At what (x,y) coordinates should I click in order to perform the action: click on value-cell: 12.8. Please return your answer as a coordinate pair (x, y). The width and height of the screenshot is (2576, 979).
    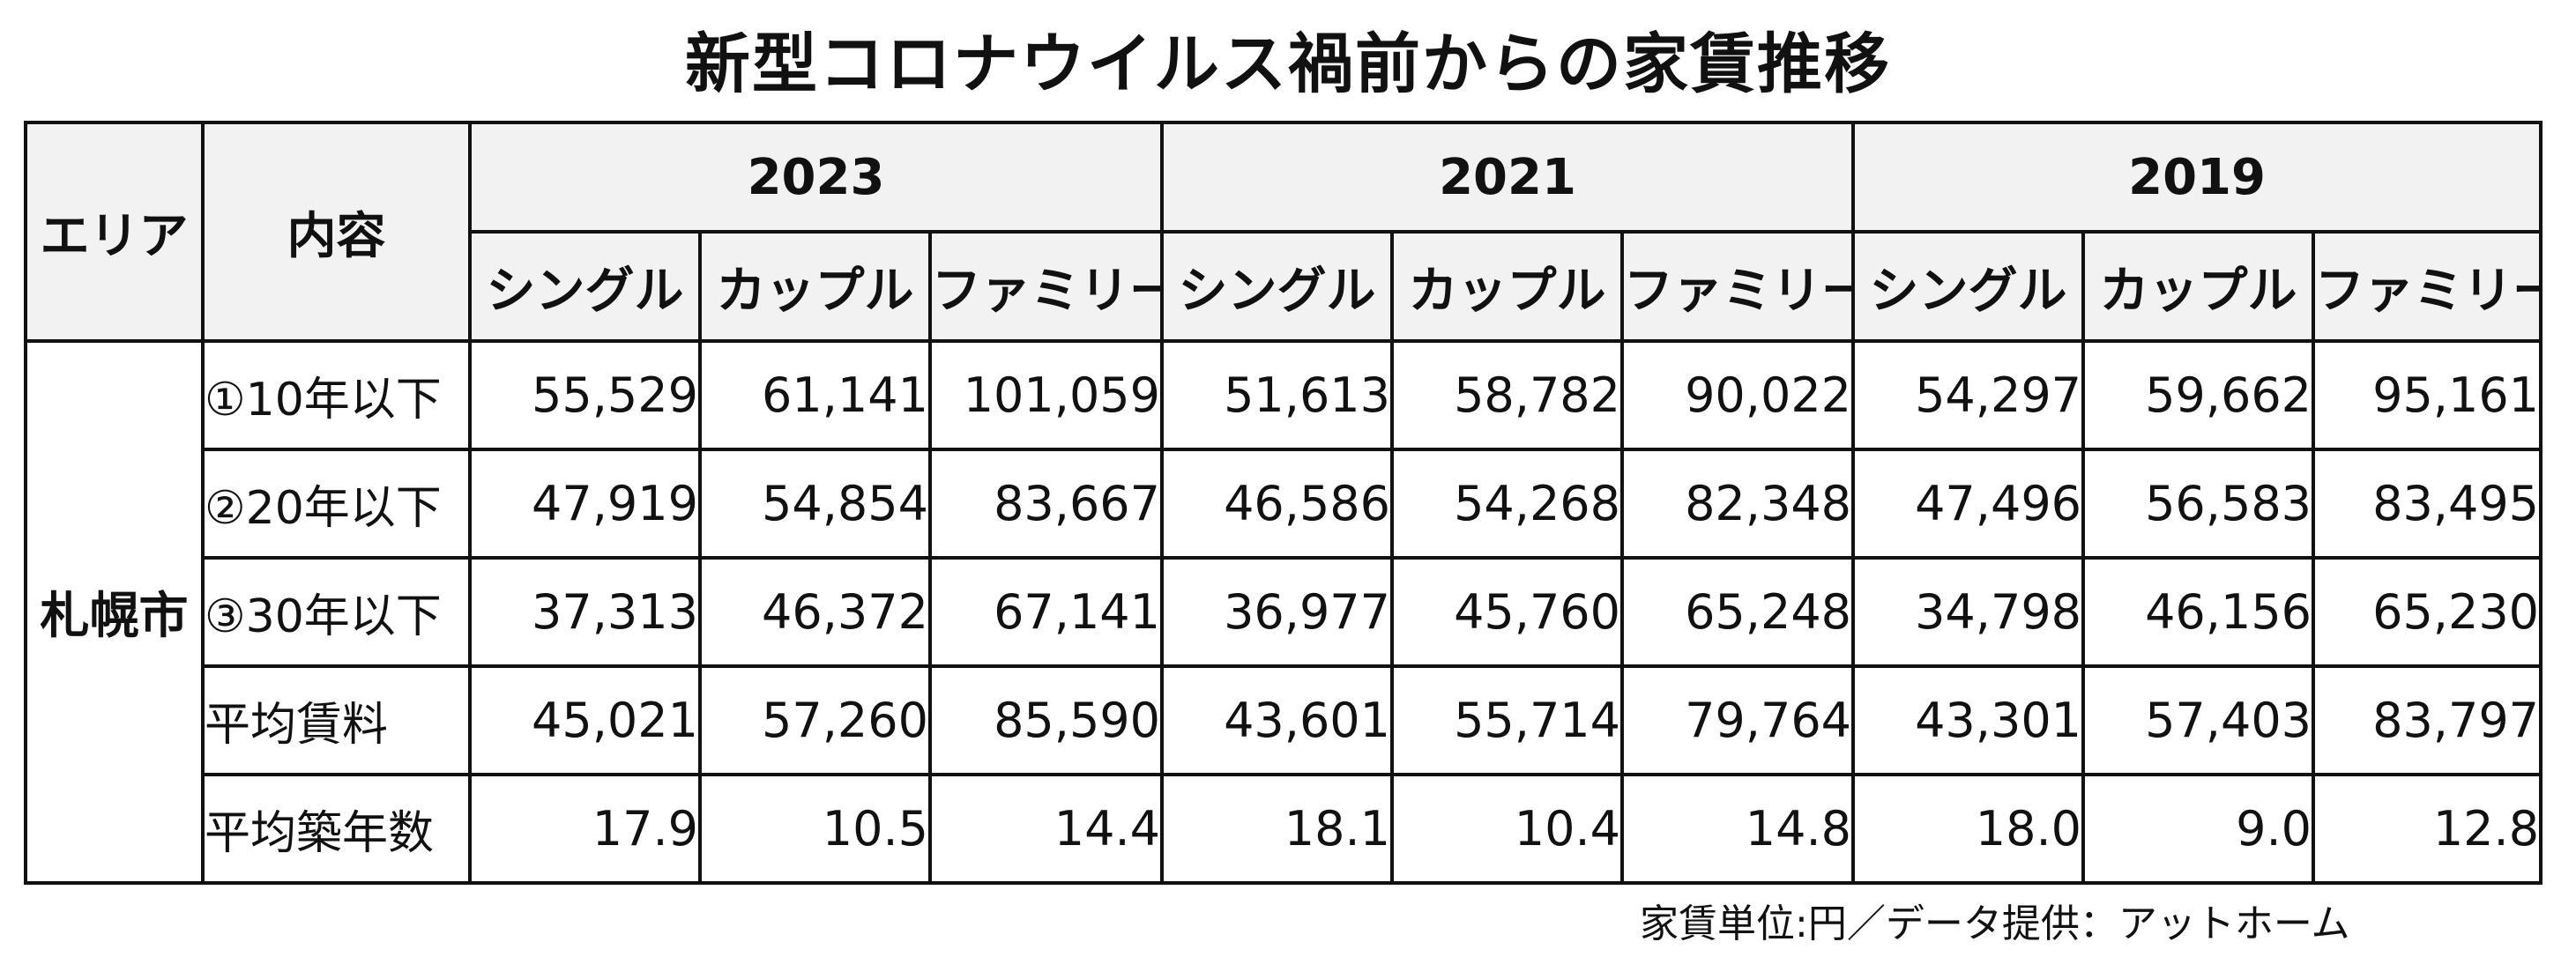
    Looking at the image, I should click on (2427, 829).